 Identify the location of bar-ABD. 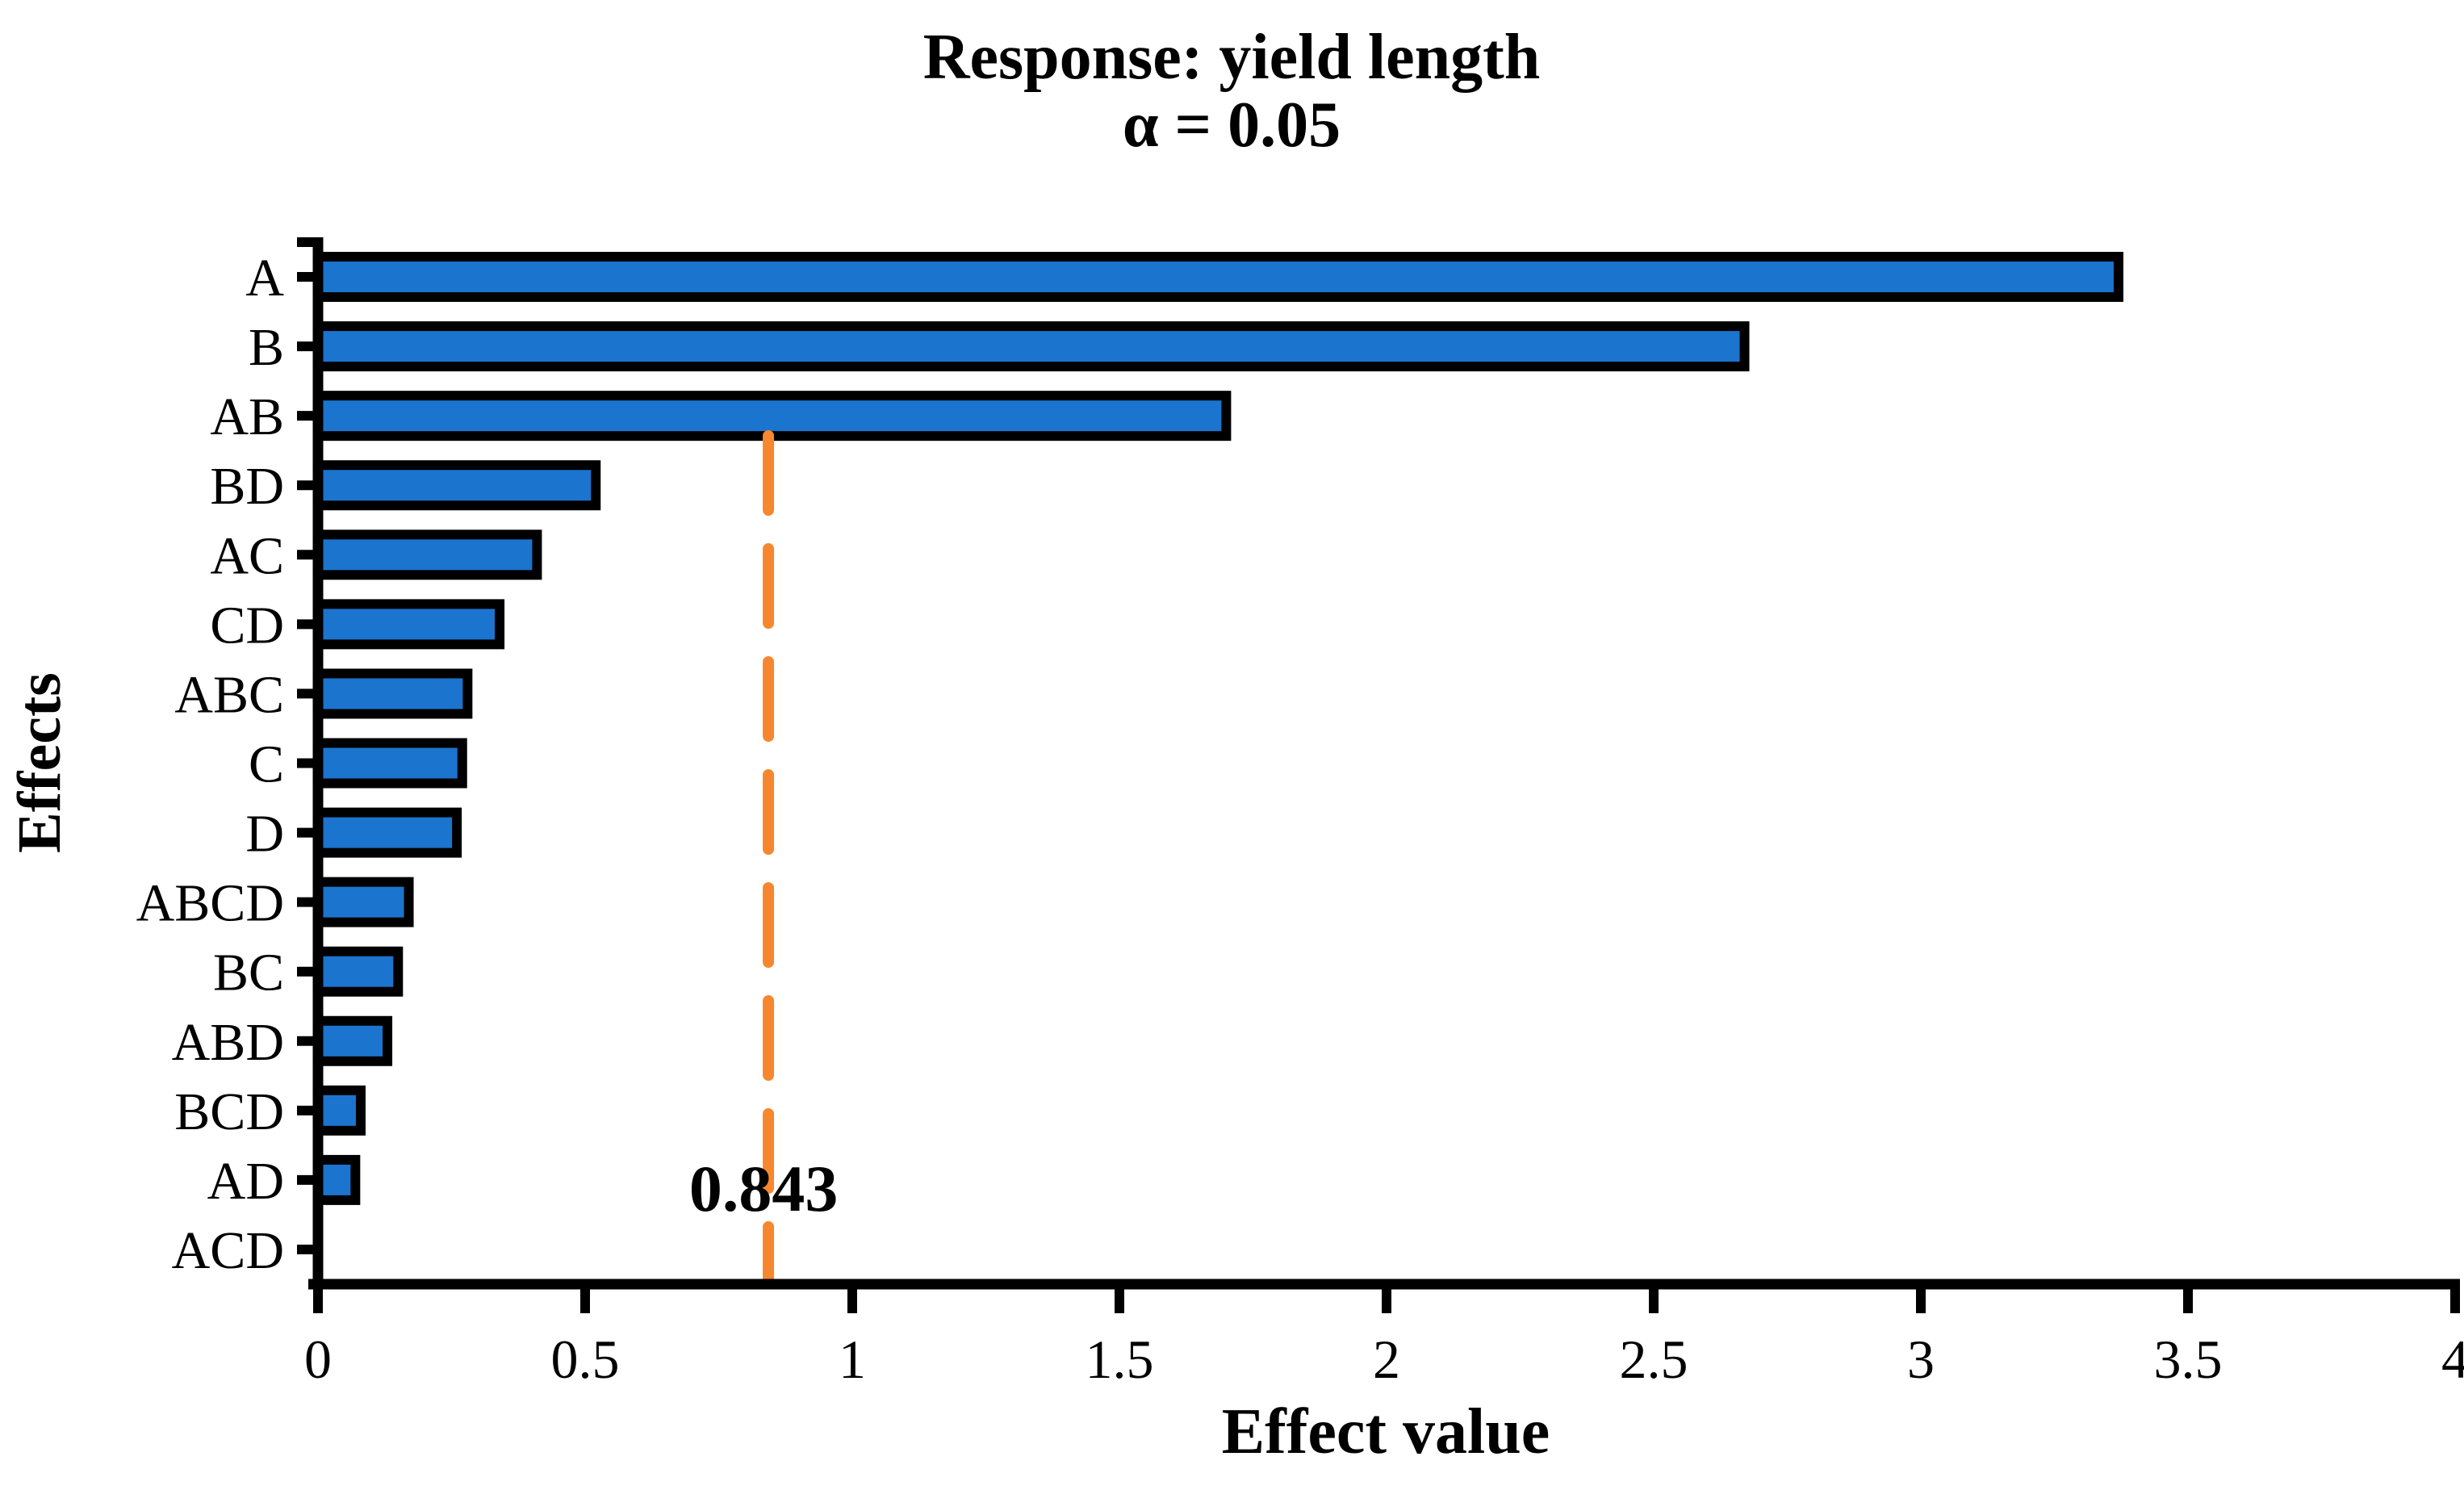
(353, 1040).